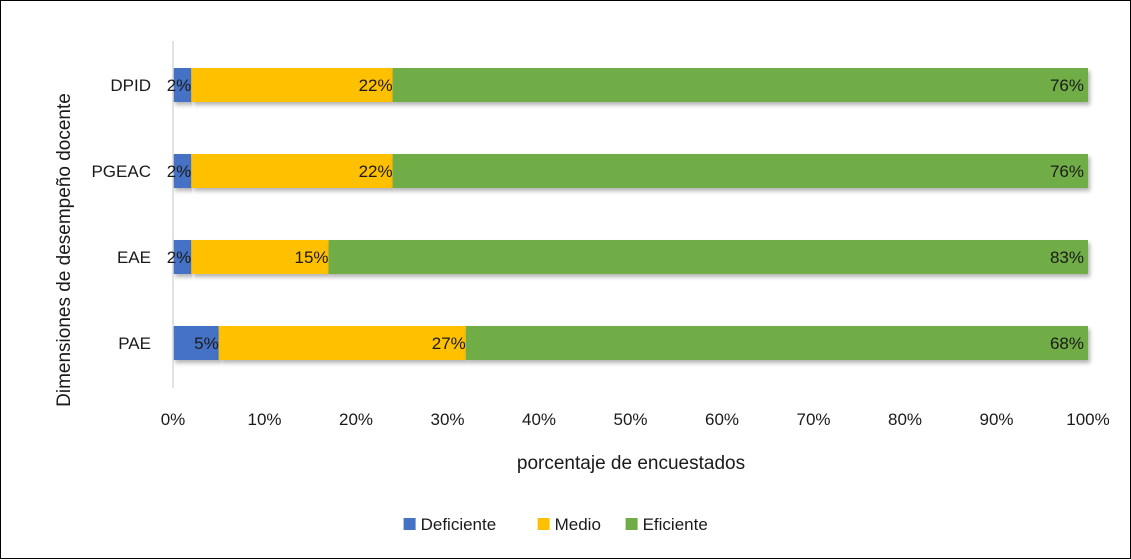 The image size is (1131, 560). What do you see at coordinates (264, 419) in the screenshot?
I see `x-tick-label-10-: 10%` at bounding box center [264, 419].